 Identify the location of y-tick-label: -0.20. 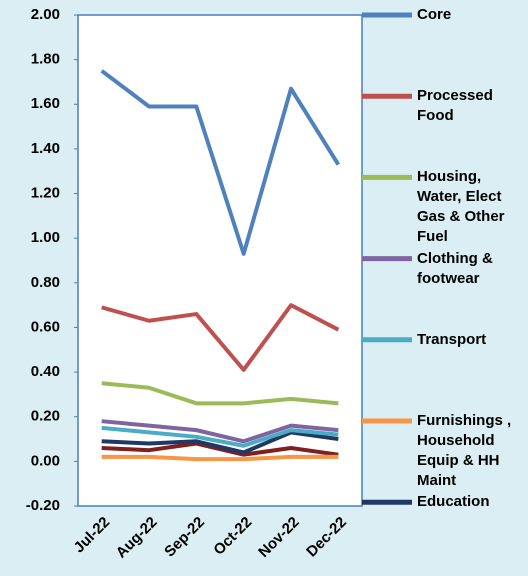
(43, 505).